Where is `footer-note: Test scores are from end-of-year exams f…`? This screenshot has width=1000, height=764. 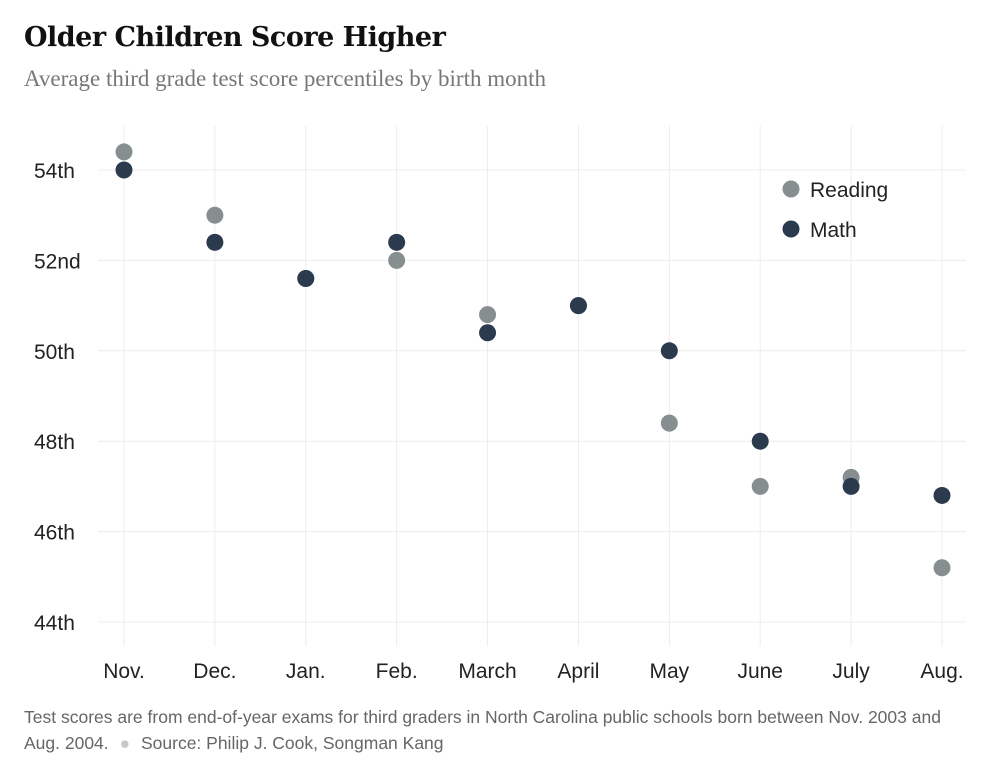
footer-note: Test scores are from end-of-year exams f… is located at coordinates (482, 730).